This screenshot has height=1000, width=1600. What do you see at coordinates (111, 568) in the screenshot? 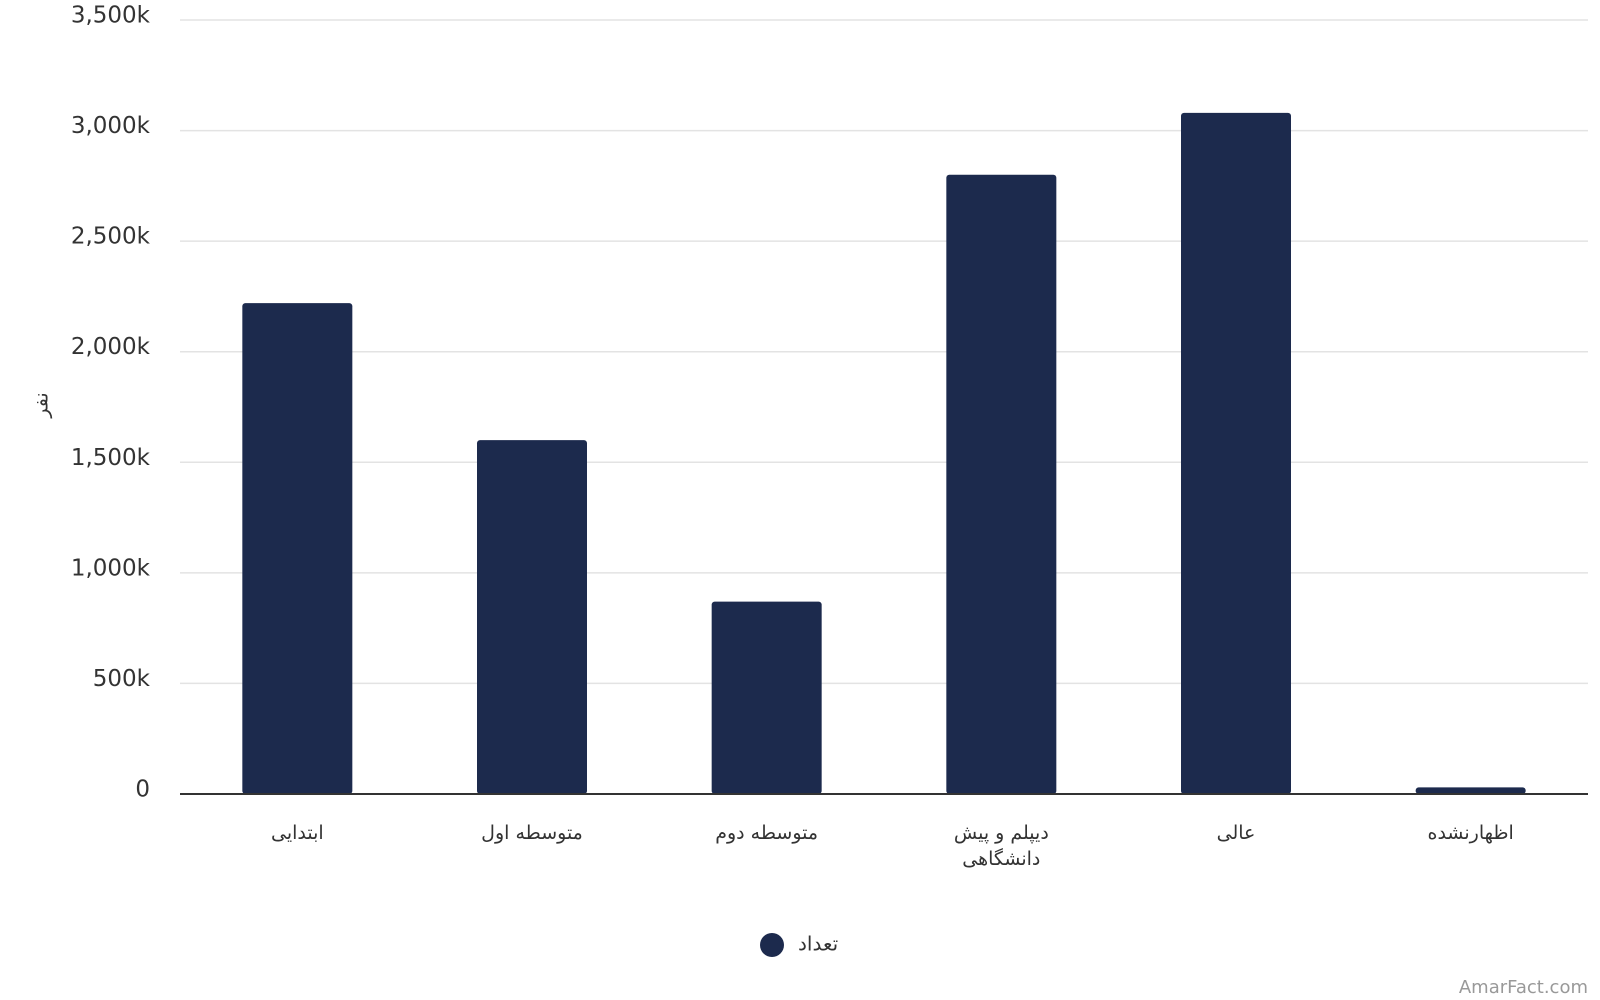
I see `y-tick-label: 1,000k` at bounding box center [111, 568].